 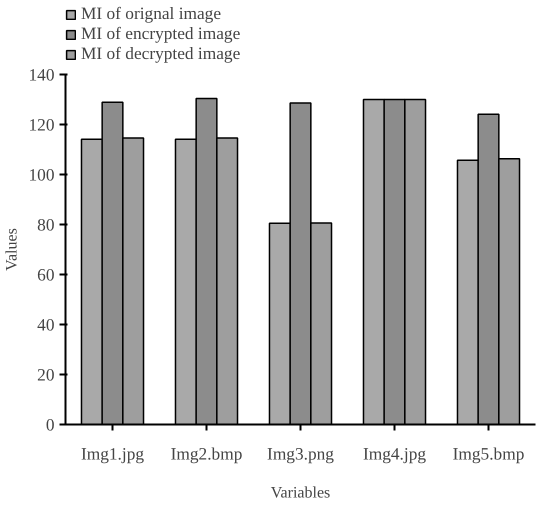 What do you see at coordinates (300, 454) in the screenshot?
I see `x-tick-label: Img3.png` at bounding box center [300, 454].